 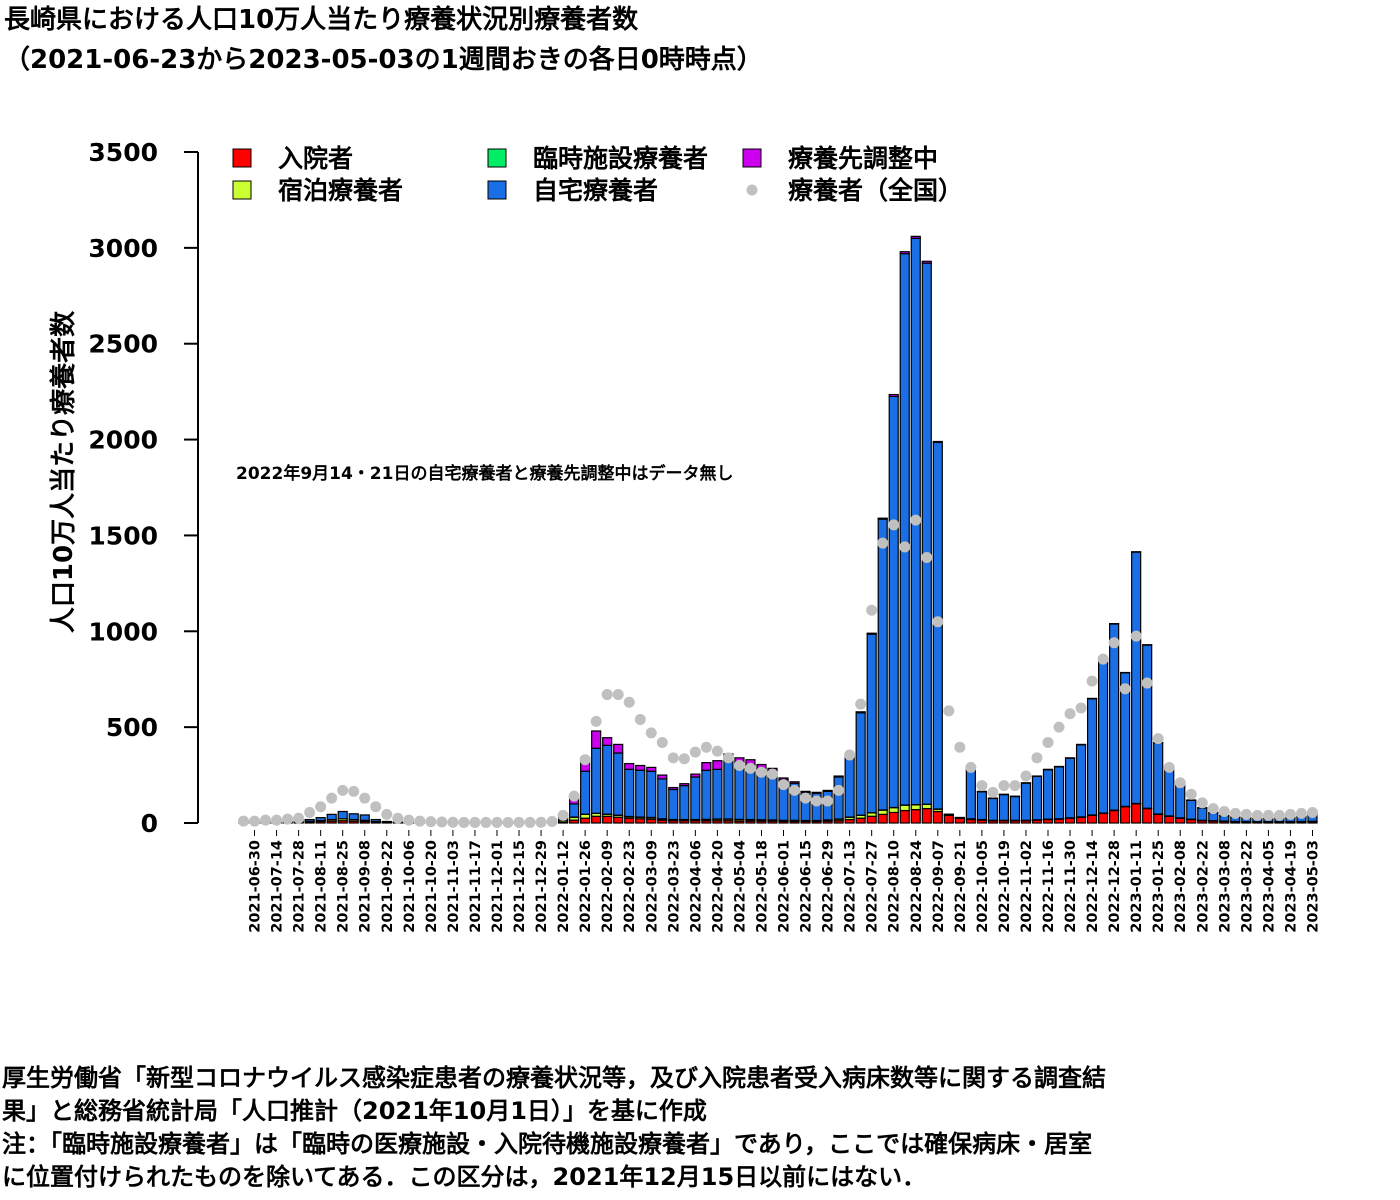 What do you see at coordinates (718, 886) in the screenshot?
I see `x-tick-label: 2022-04-20` at bounding box center [718, 886].